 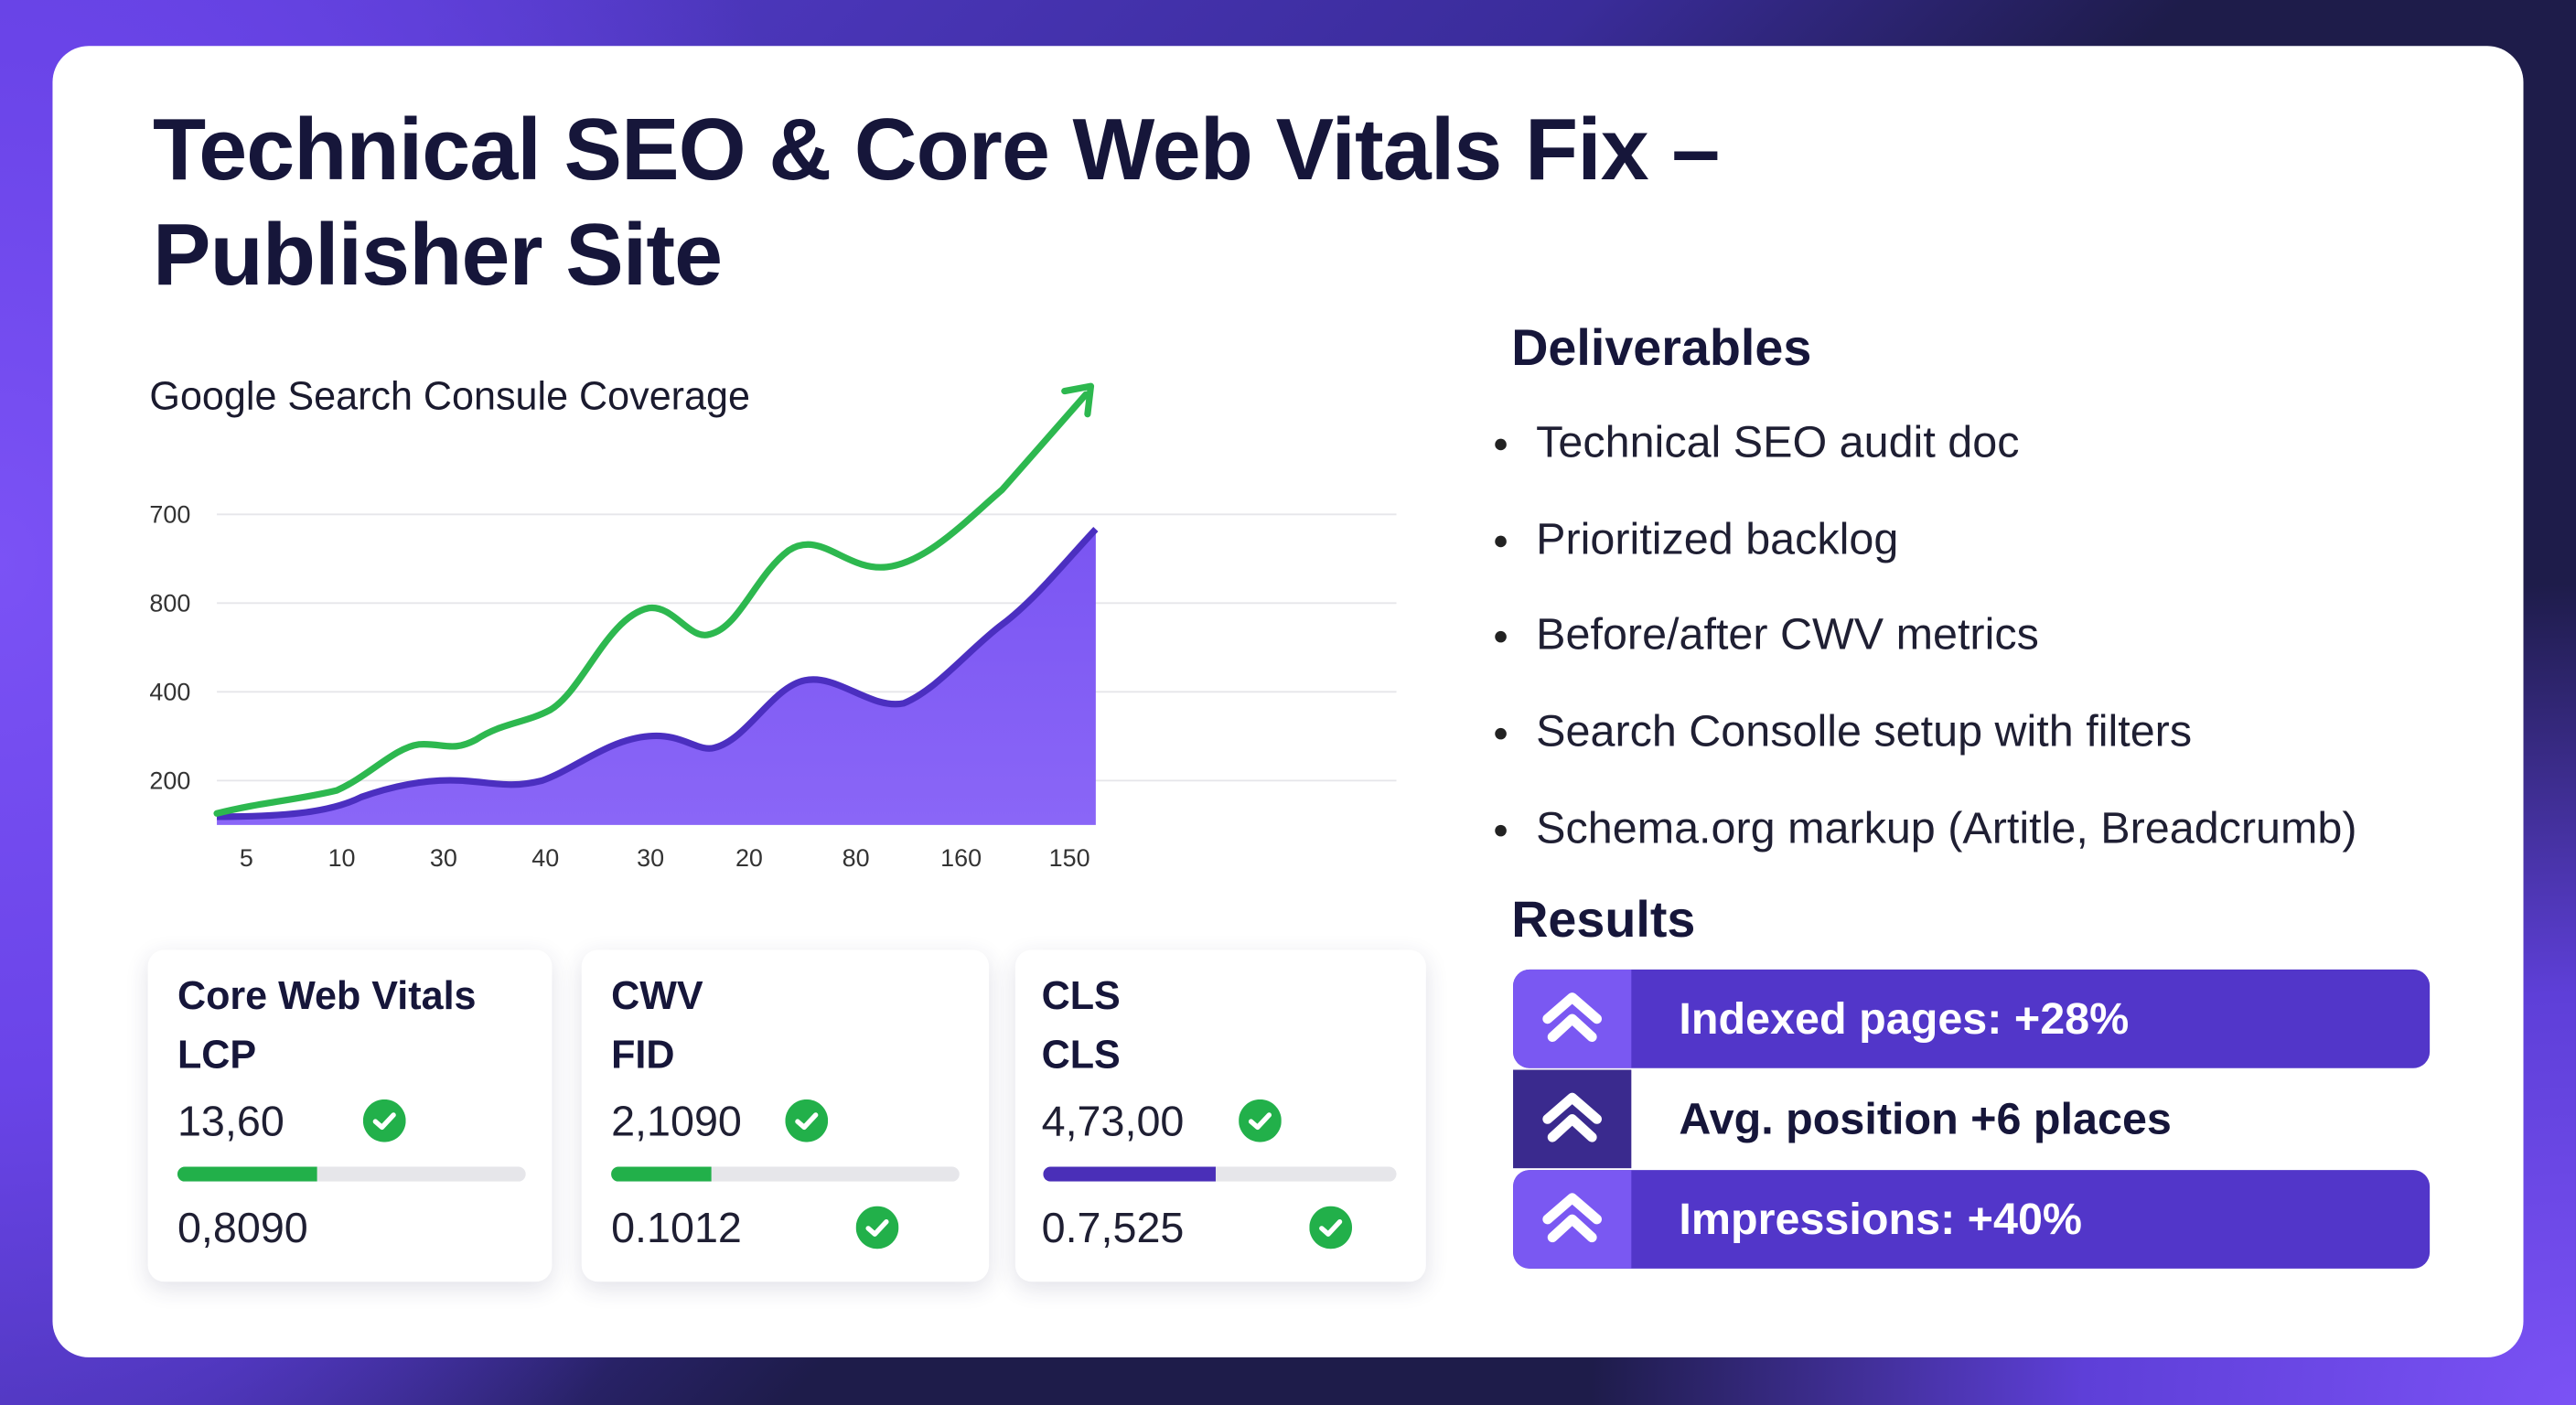 What do you see at coordinates (937, 150) in the screenshot?
I see `title-line: Technical SEO & Core Web Vitals Fix –` at bounding box center [937, 150].